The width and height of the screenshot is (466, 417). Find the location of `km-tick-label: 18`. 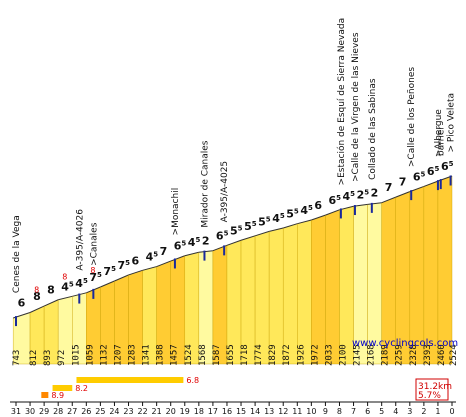

km-tick-label: 18 is located at coordinates (199, 411).